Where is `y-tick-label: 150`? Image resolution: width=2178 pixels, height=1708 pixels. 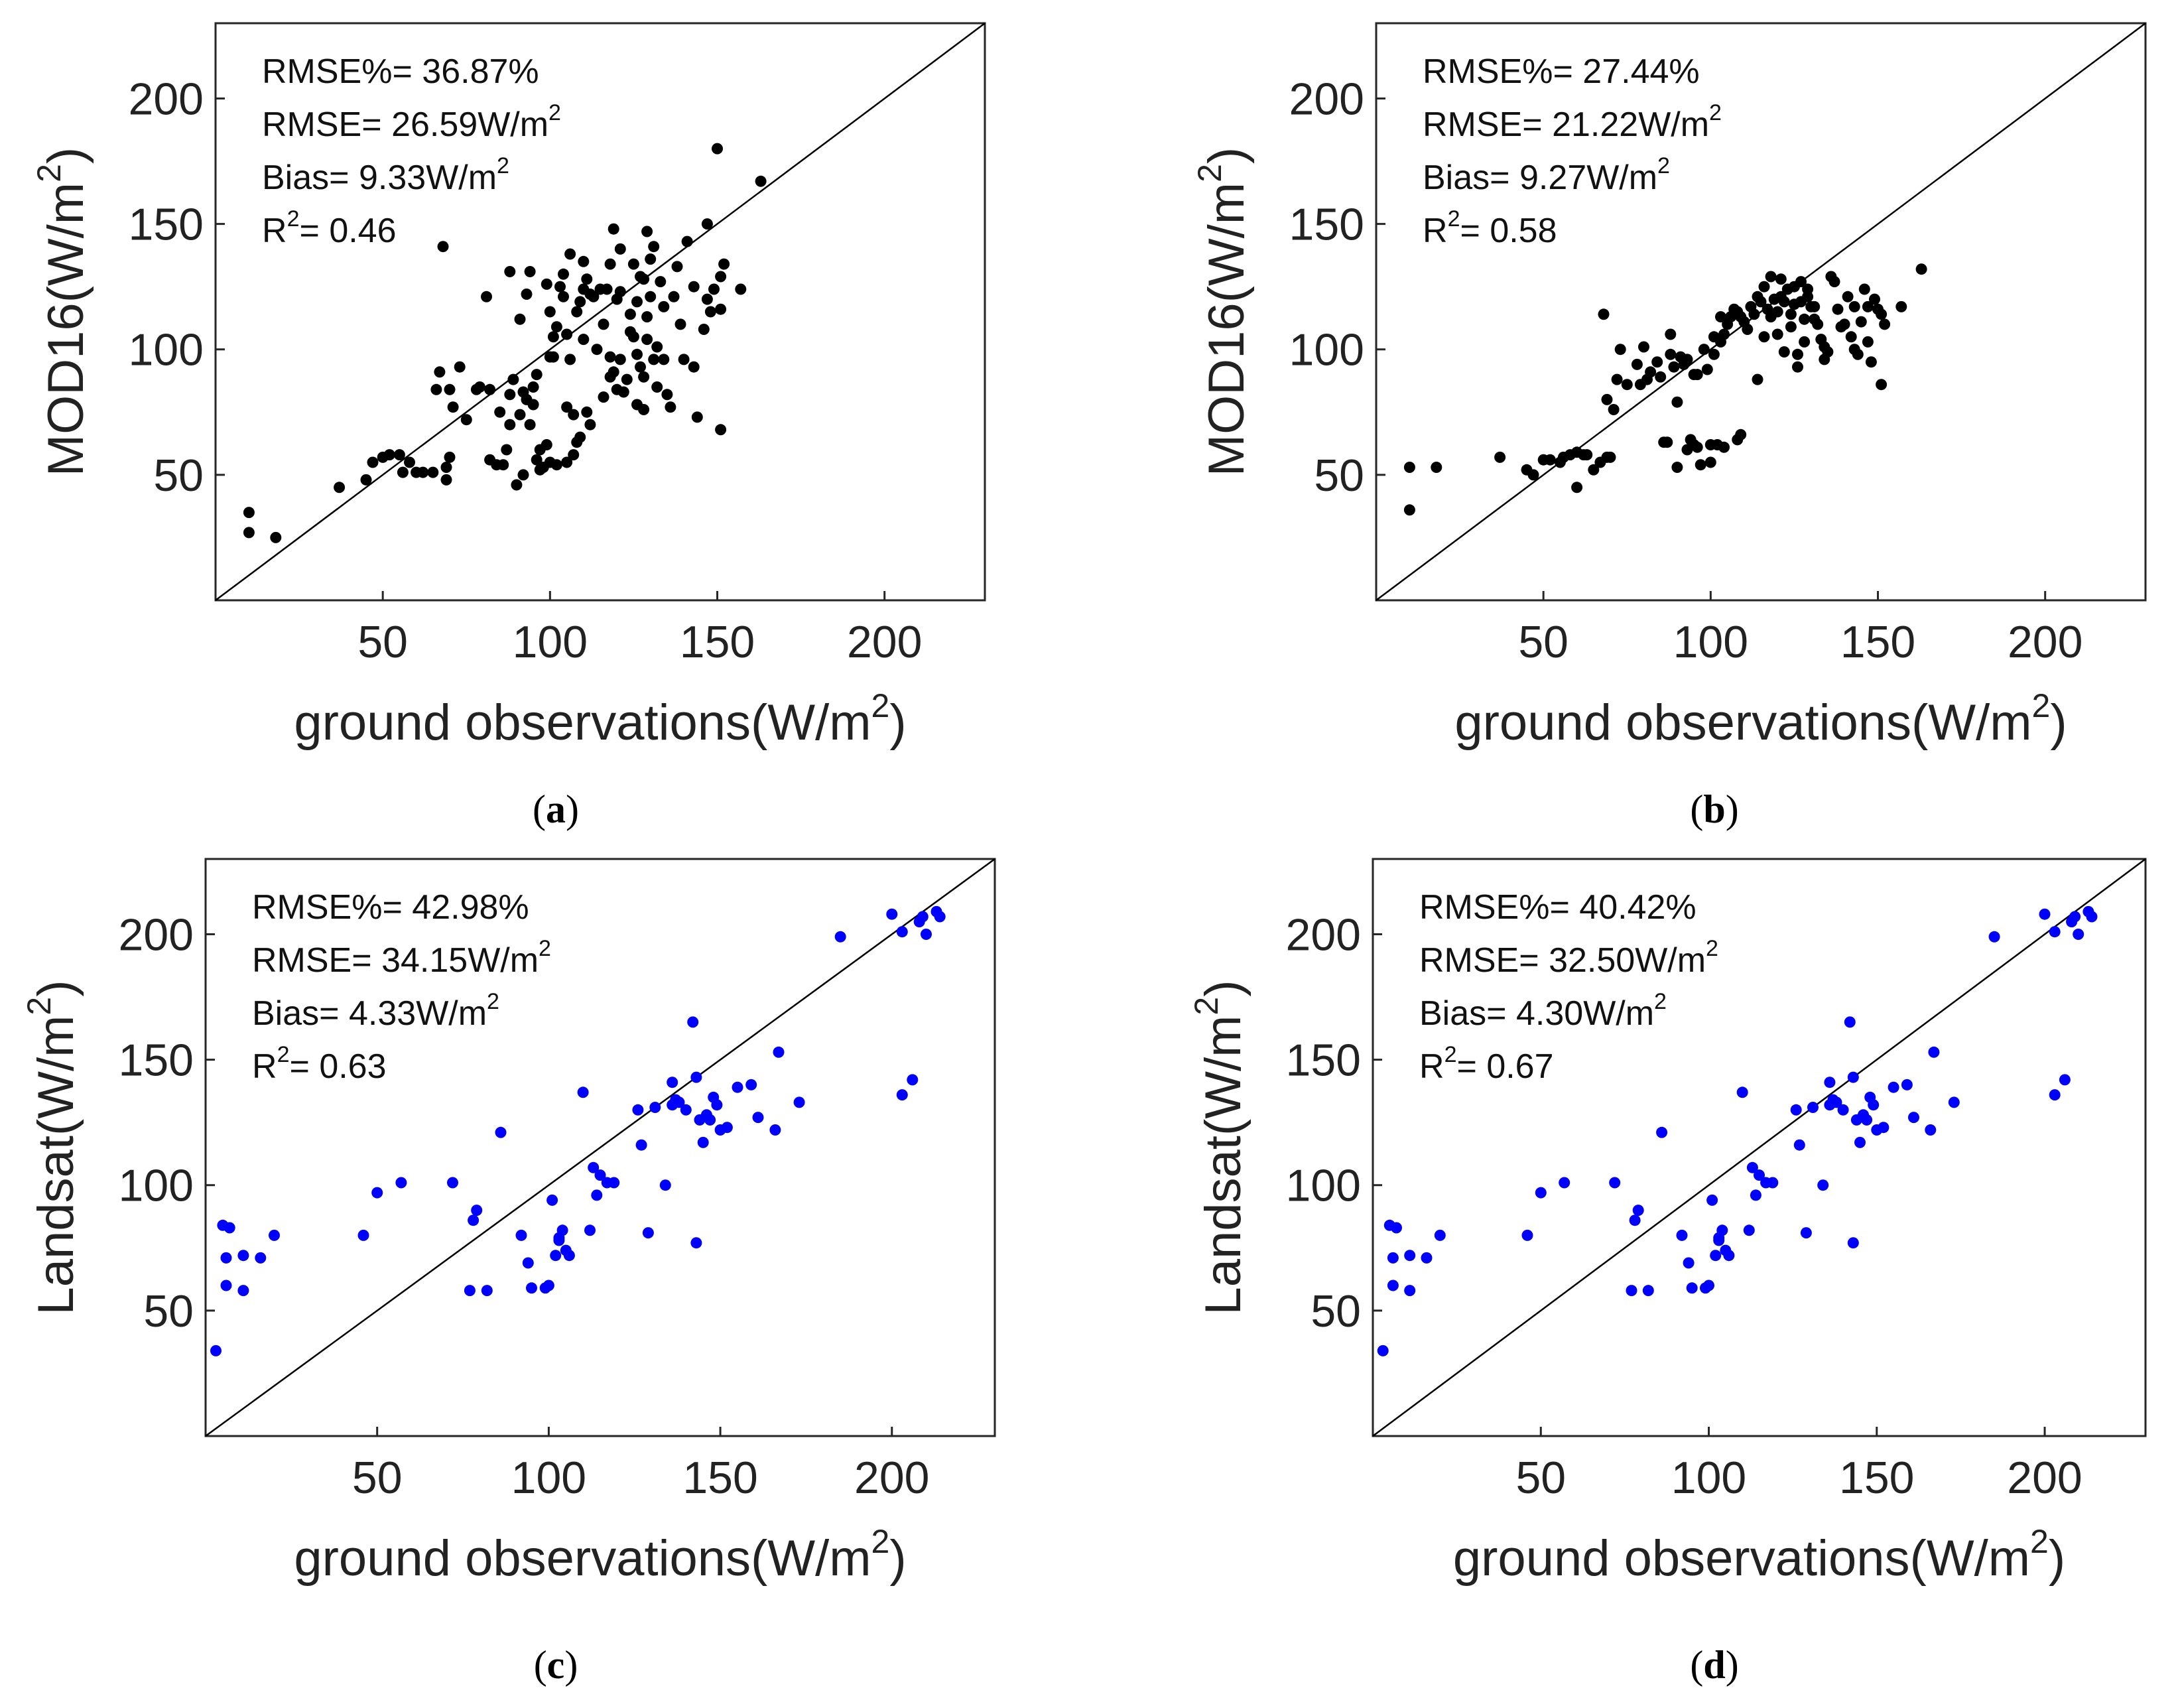 y-tick-label: 150 is located at coordinates (1323, 1060).